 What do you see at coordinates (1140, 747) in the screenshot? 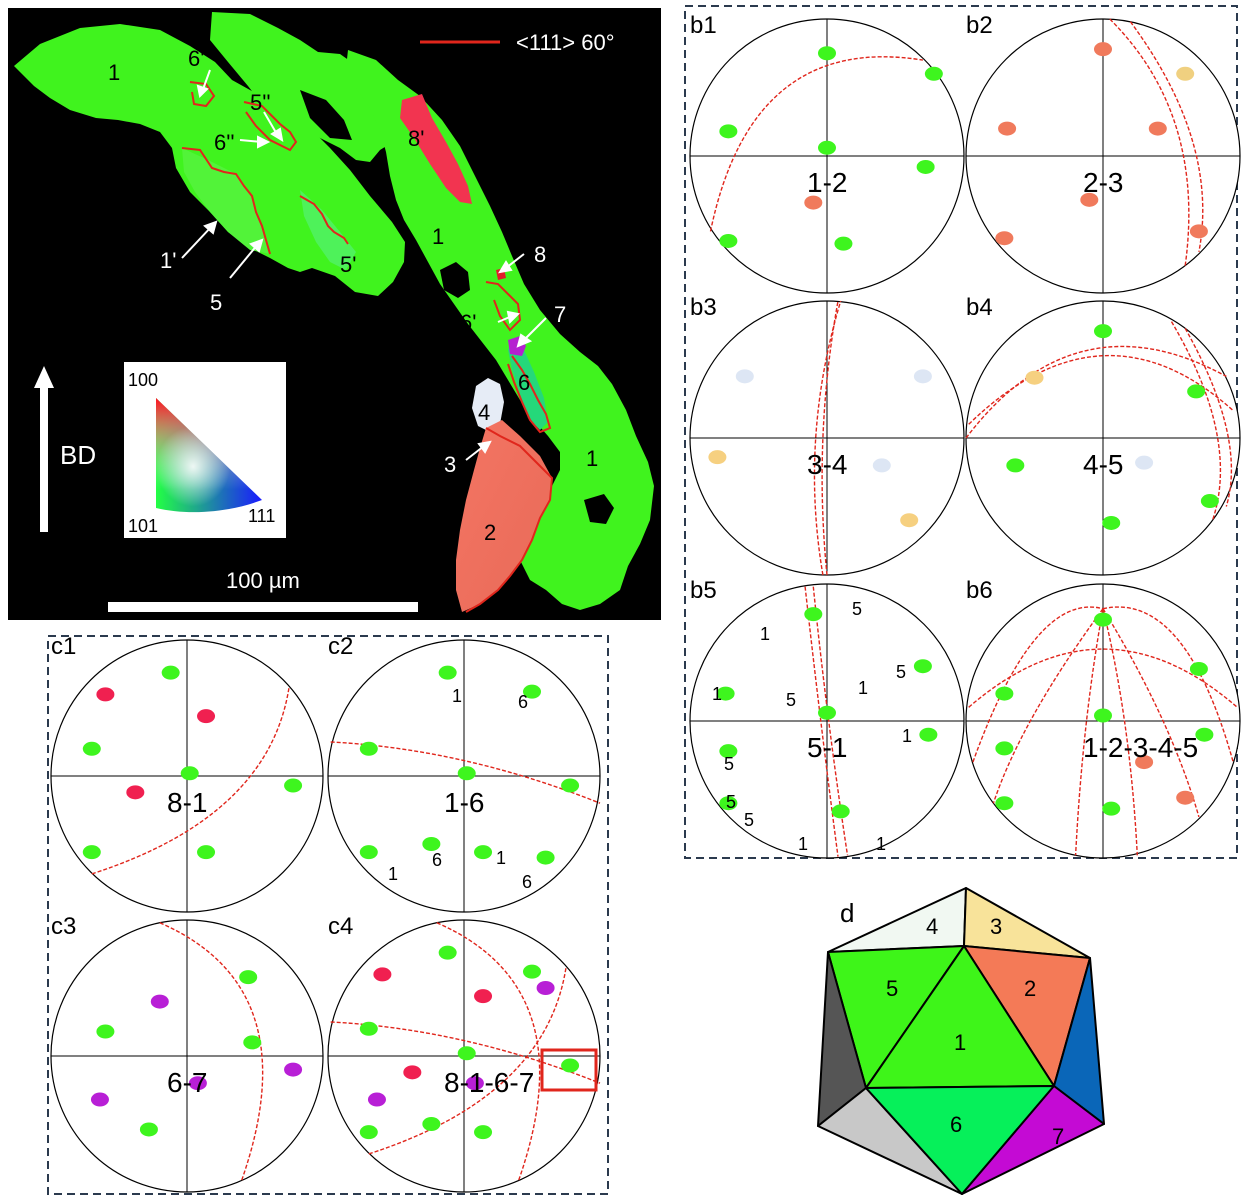
I see `pair-label: 1-2-3-4-5` at bounding box center [1140, 747].